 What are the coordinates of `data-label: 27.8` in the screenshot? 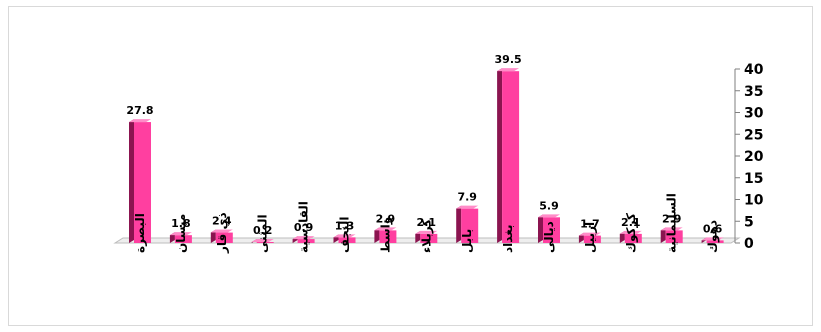 It's located at (139, 110).